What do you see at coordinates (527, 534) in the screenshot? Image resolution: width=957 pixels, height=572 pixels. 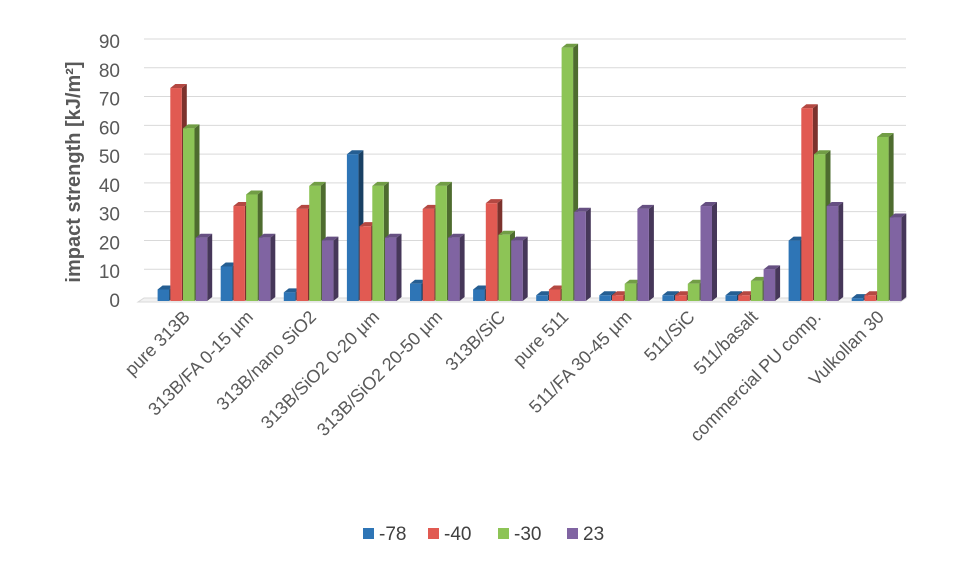 I see `legend-label: -30` at bounding box center [527, 534].